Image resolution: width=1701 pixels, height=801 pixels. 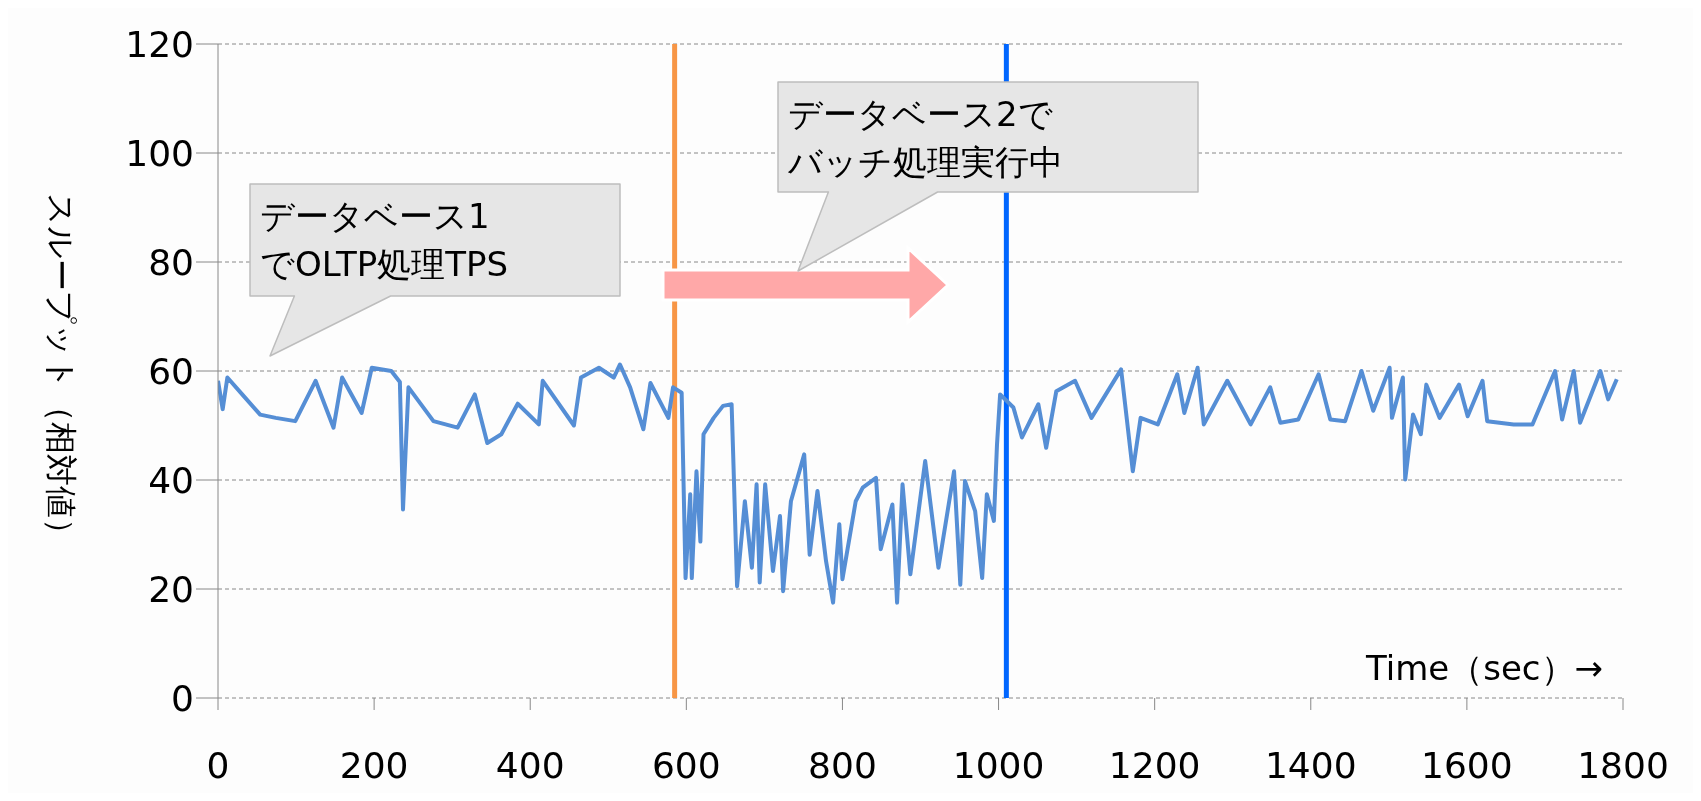 What do you see at coordinates (159, 153) in the screenshot?
I see `y-tick-label: 100` at bounding box center [159, 153].